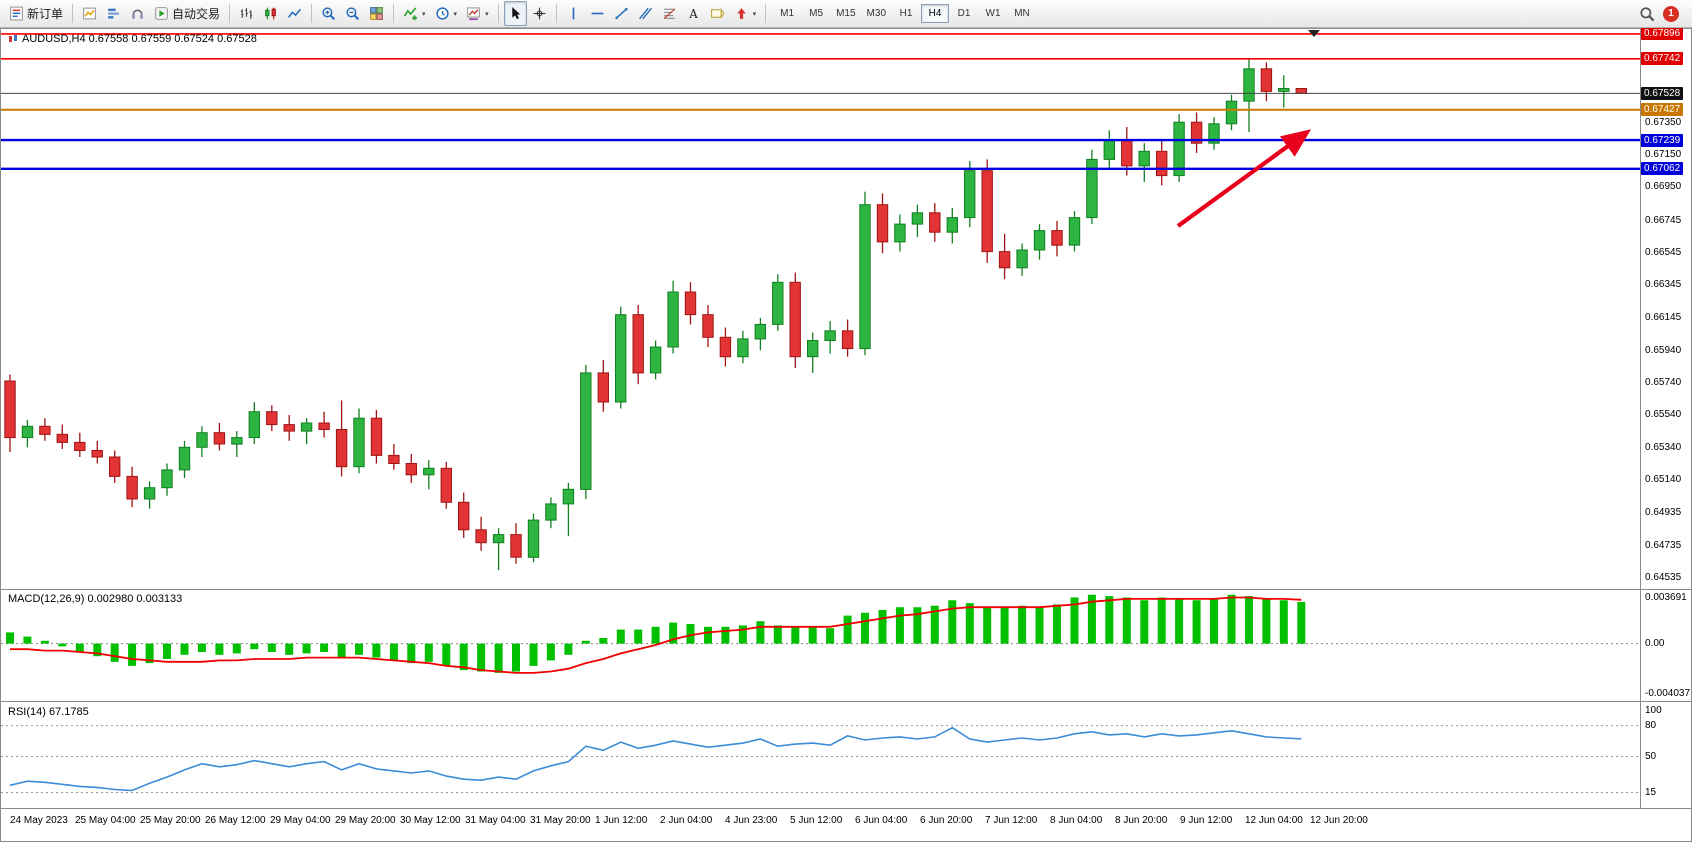 This screenshot has height=842, width=1692. What do you see at coordinates (964, 13) in the screenshot?
I see `timeframe-d1-button: D1` at bounding box center [964, 13].